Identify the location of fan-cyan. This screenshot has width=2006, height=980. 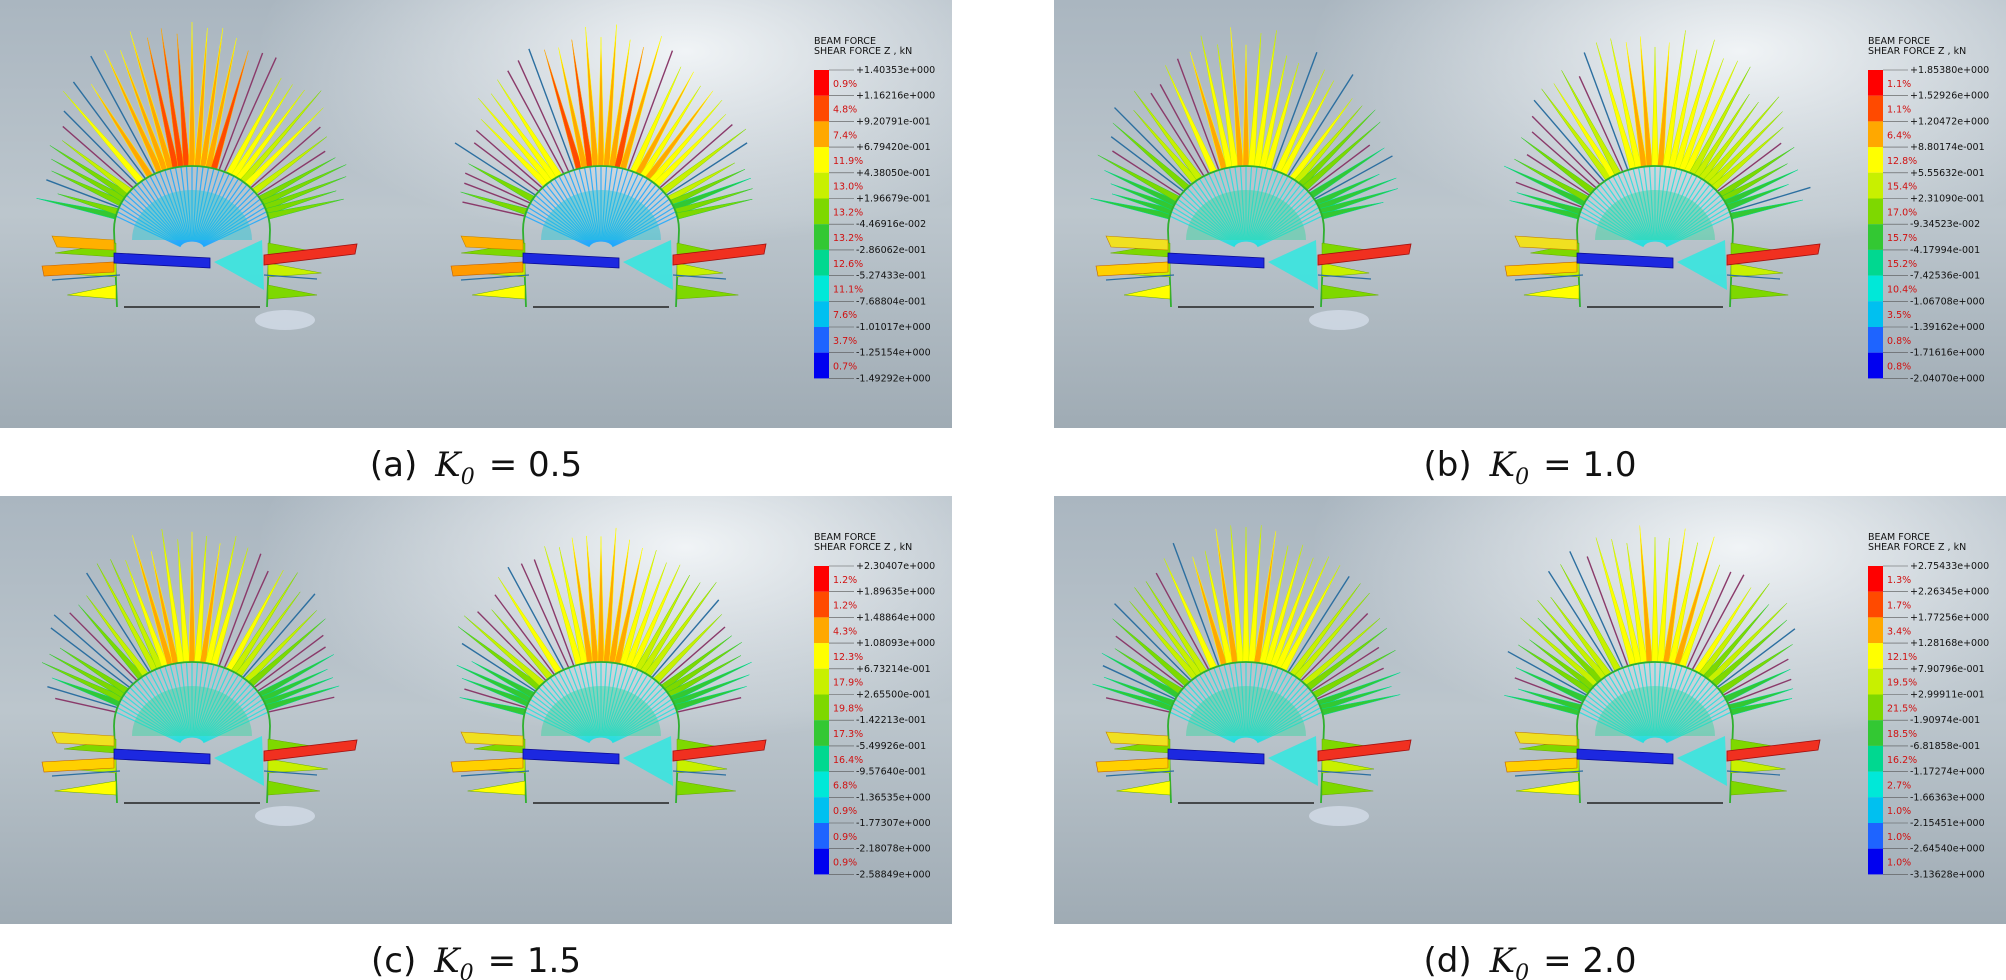
(1293, 761).